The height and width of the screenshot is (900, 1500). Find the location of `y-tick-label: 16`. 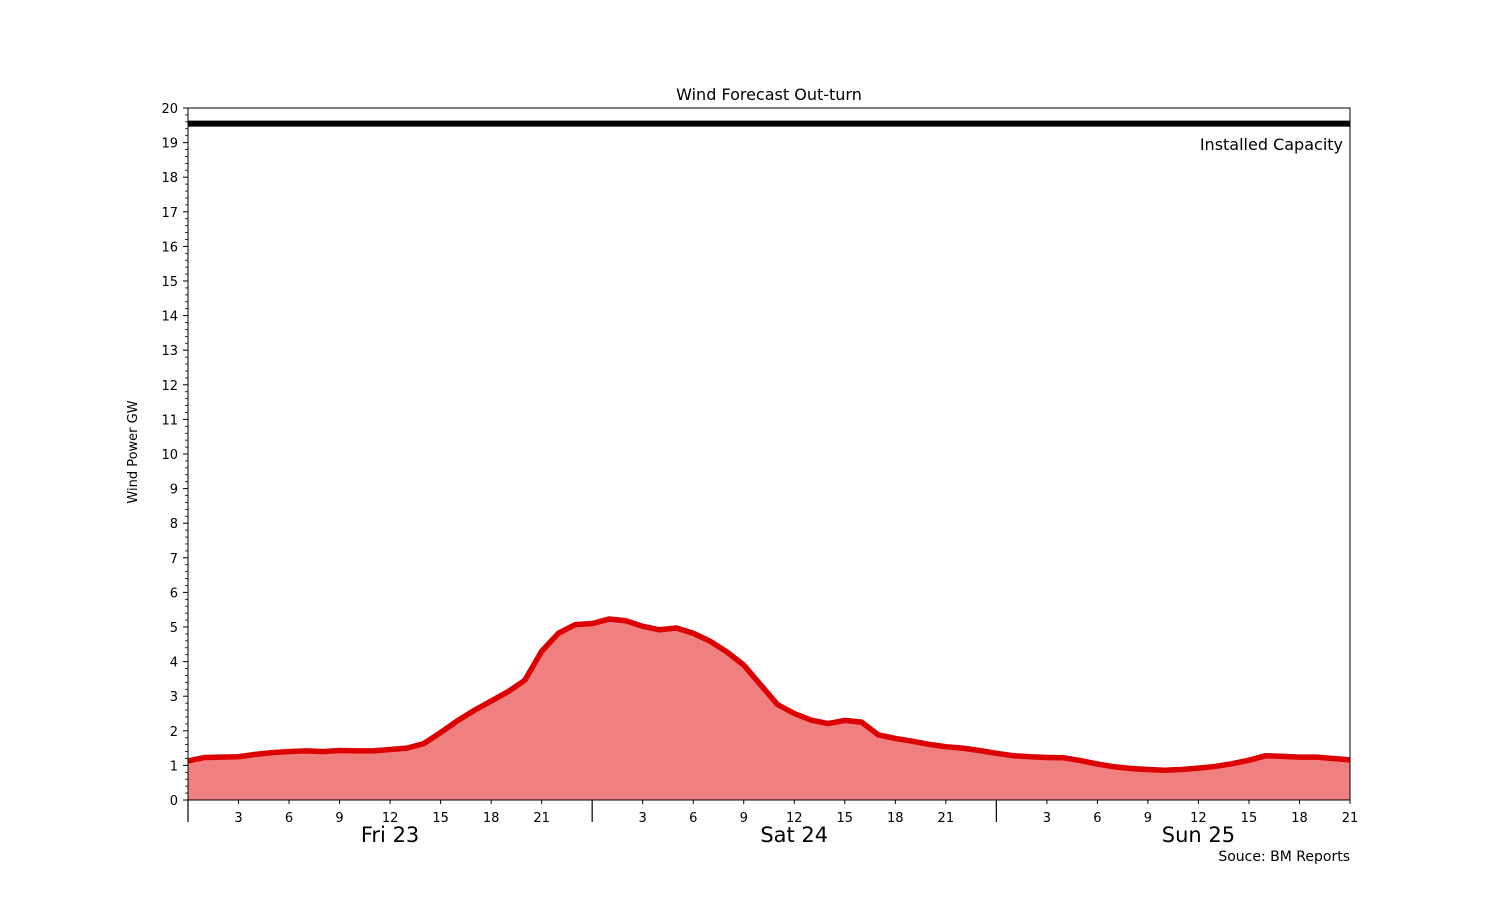

y-tick-label: 16 is located at coordinates (169, 247).